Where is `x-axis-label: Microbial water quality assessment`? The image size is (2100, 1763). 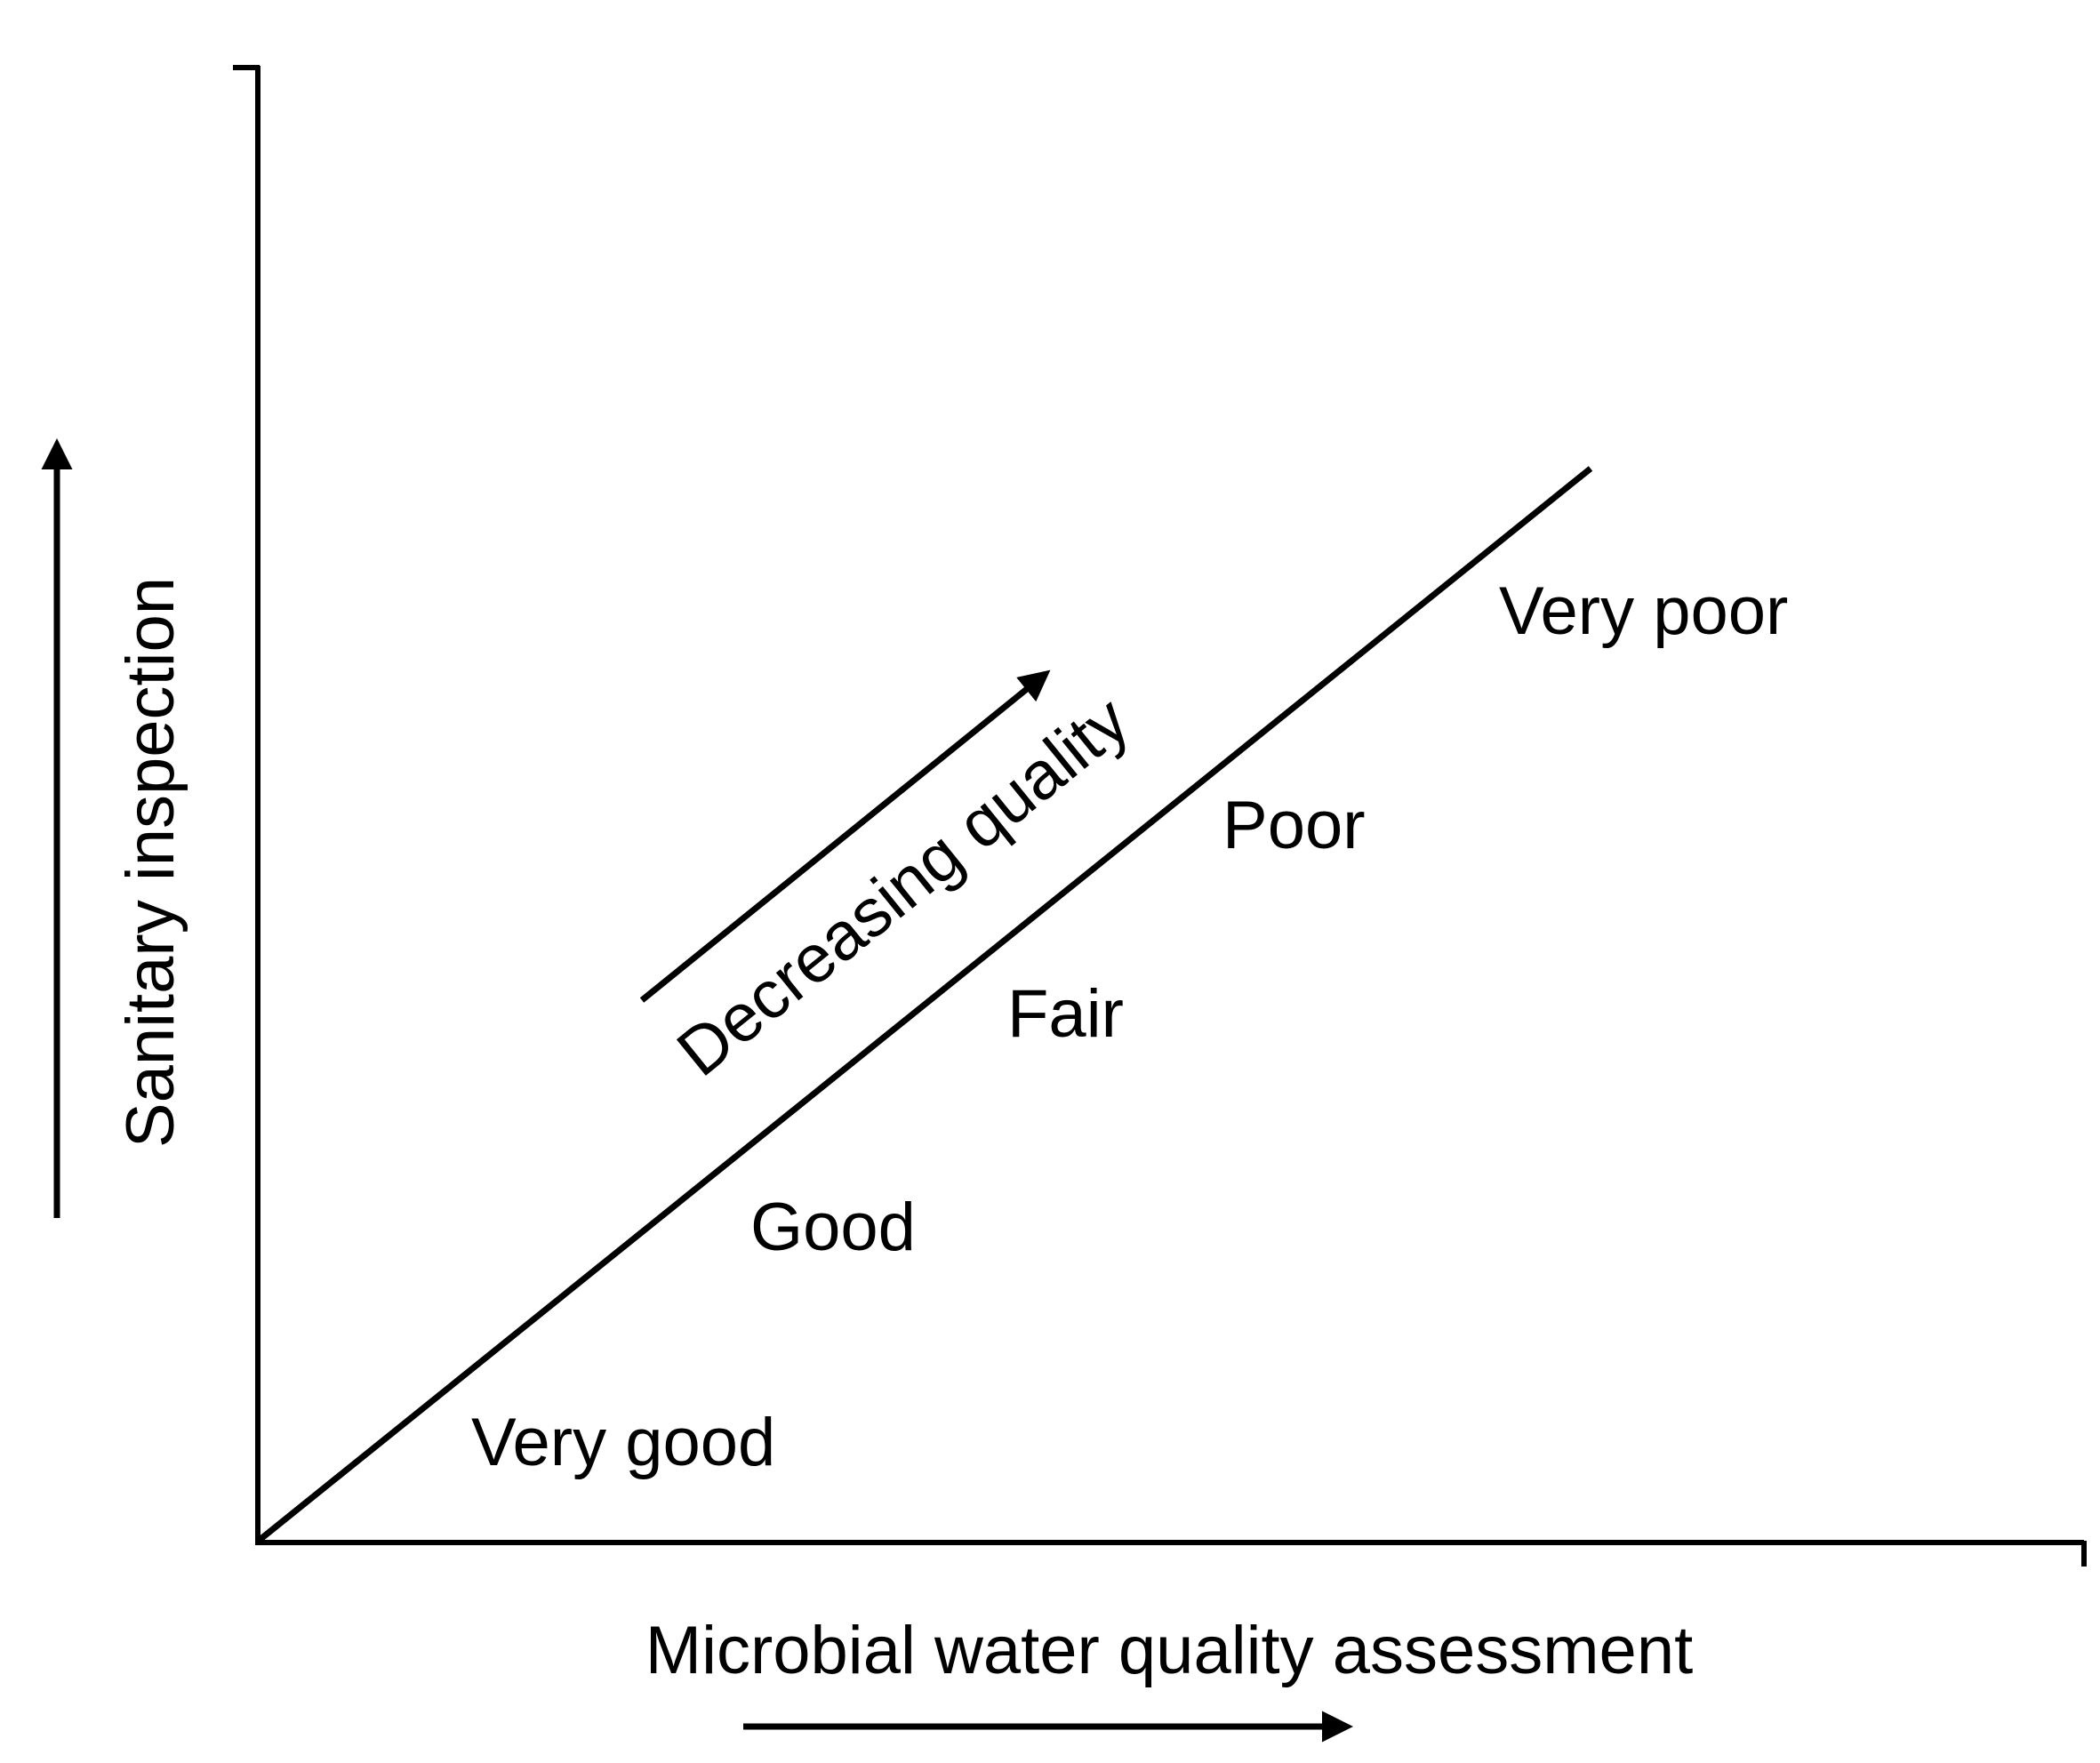 x-axis-label: Microbial water quality assessment is located at coordinates (1169, 1651).